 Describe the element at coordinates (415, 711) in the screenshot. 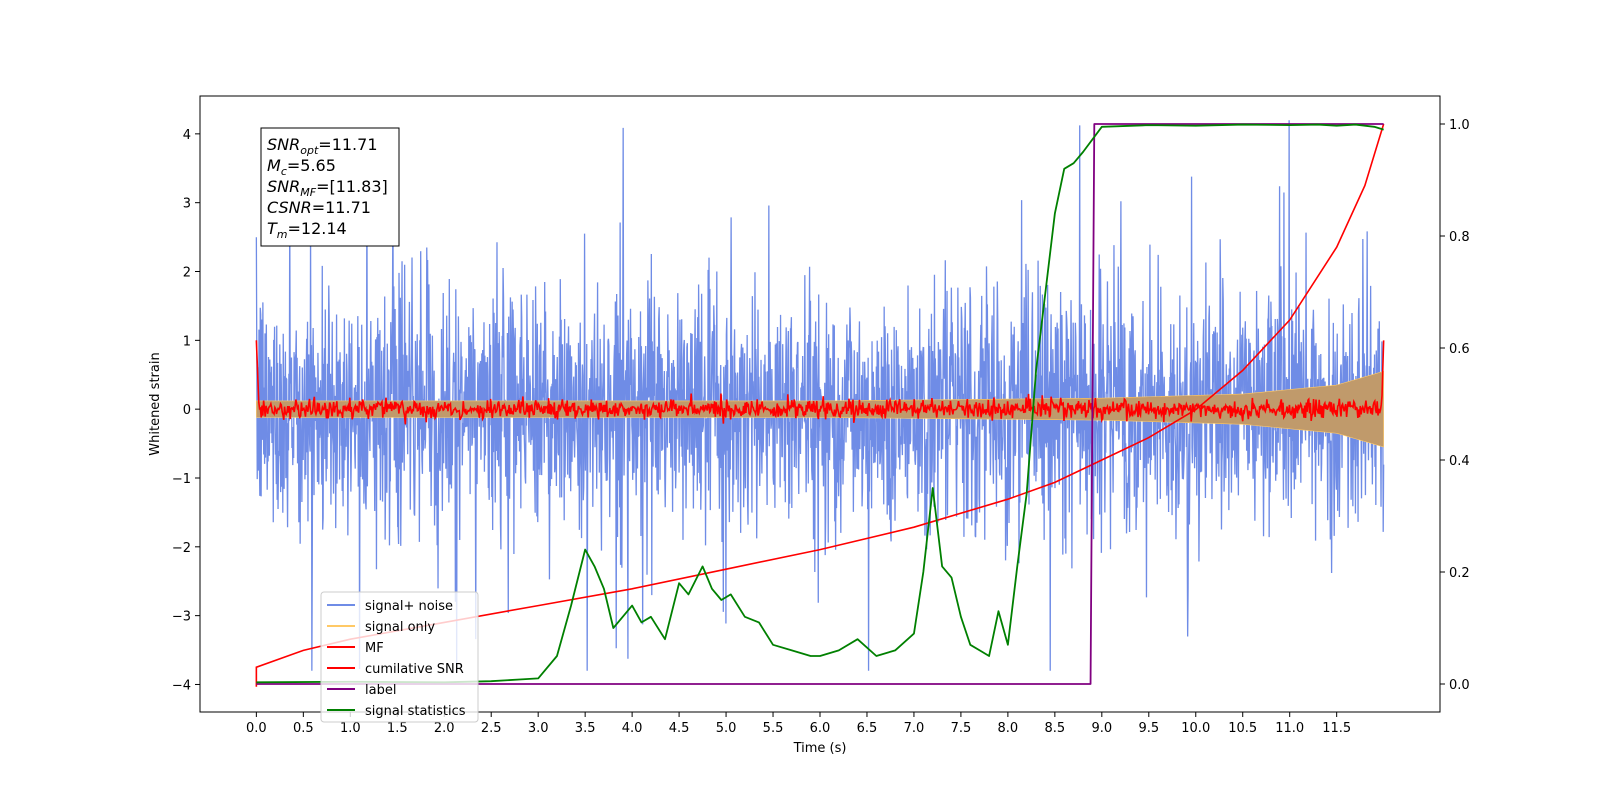

I see `legend-label: signal statistics` at that location.